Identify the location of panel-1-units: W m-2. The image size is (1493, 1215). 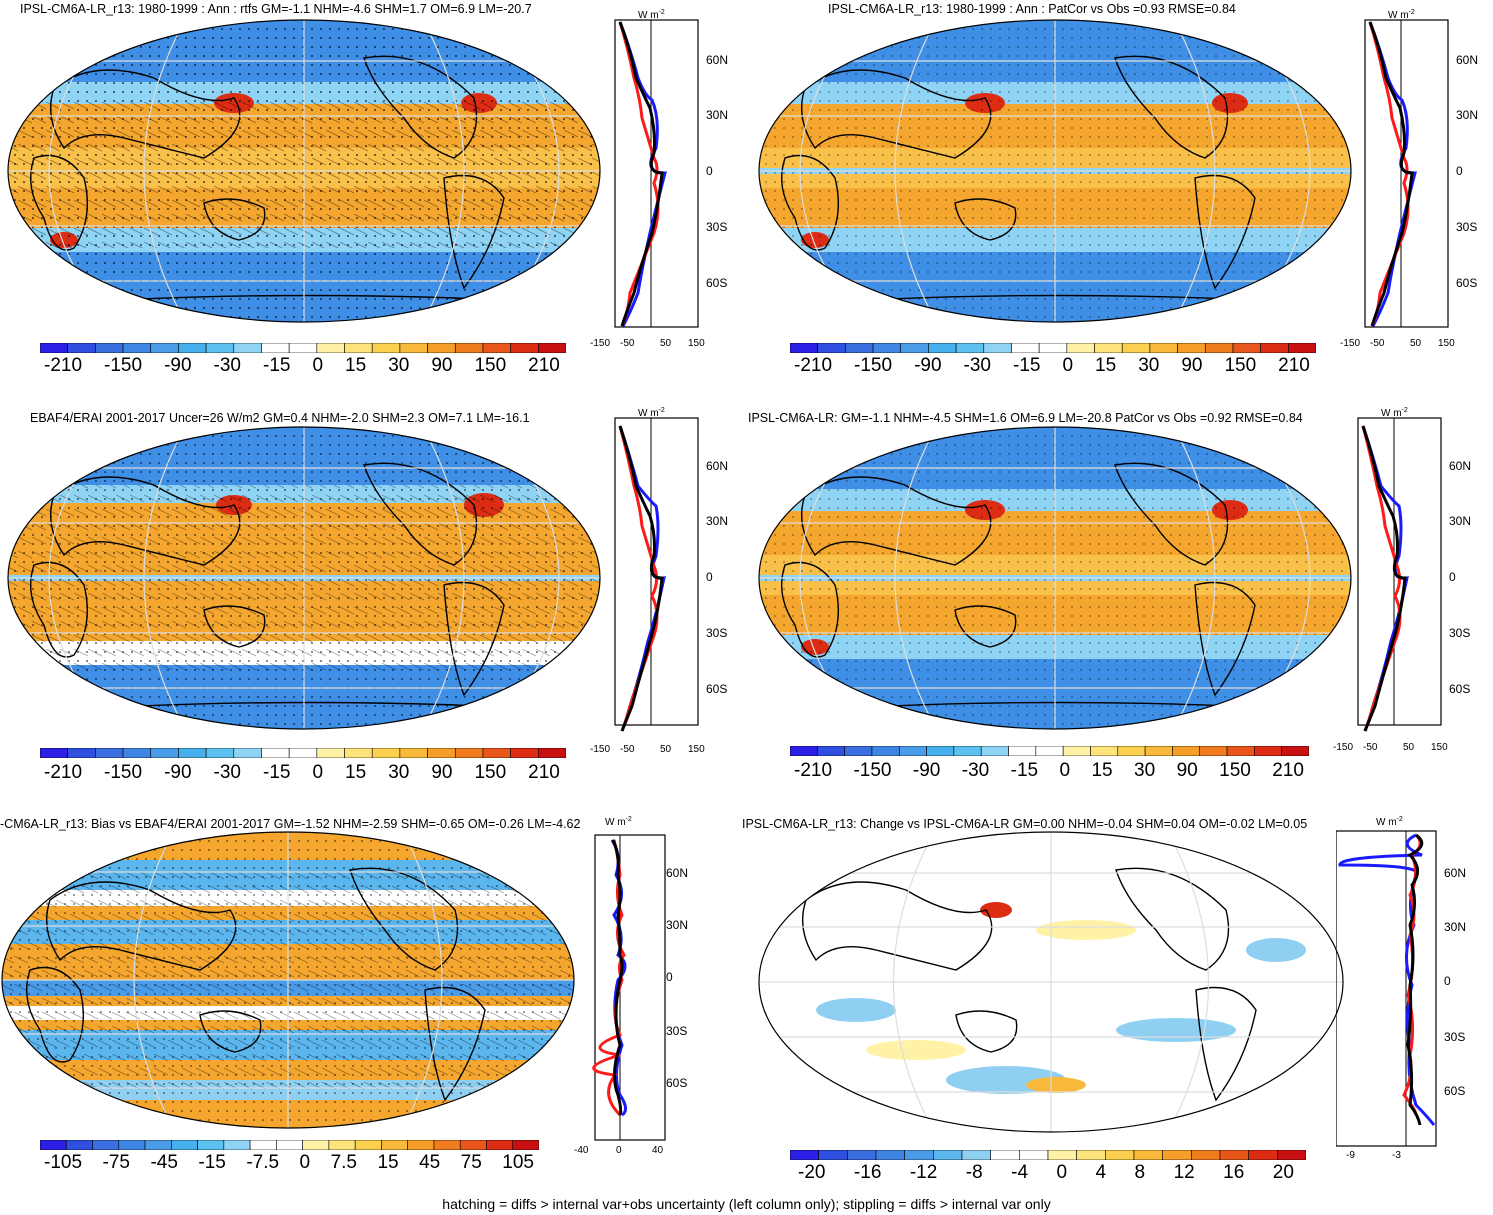
(651, 15).